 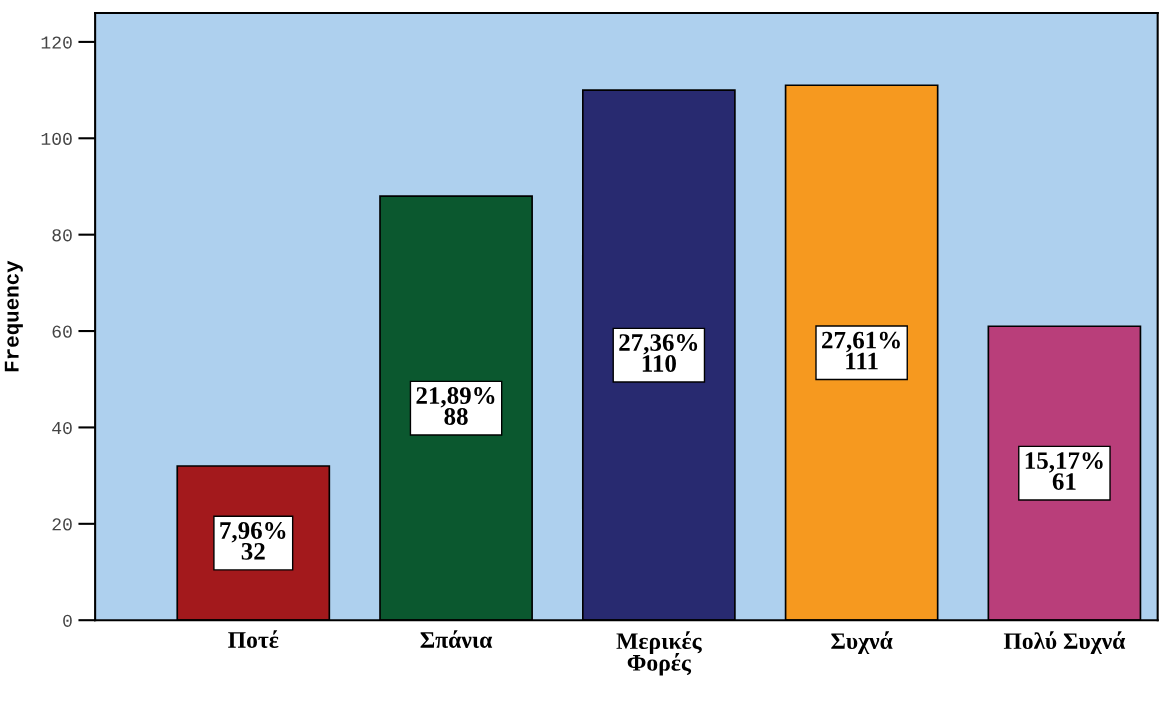 I want to click on y-tick-label: 40, so click(x=62, y=428).